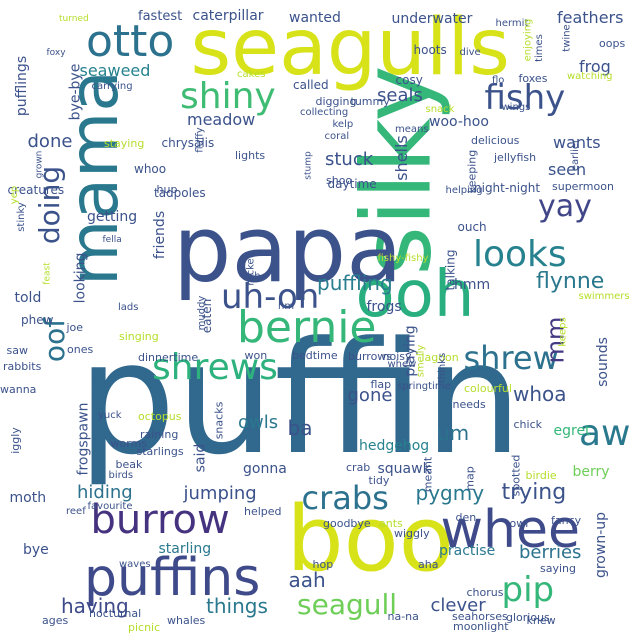 The image size is (636, 636). I want to click on cloud-word: boo, so click(370, 539).